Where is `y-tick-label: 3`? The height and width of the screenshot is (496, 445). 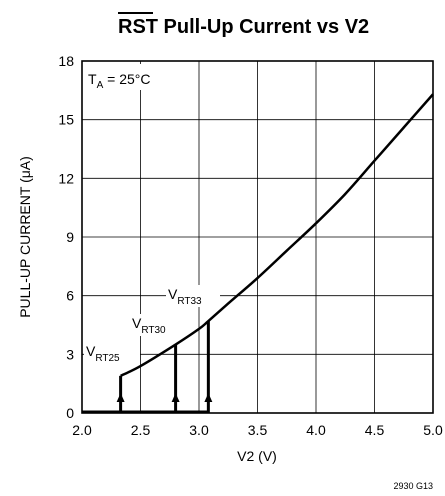
y-tick-label: 3 is located at coordinates (70, 354).